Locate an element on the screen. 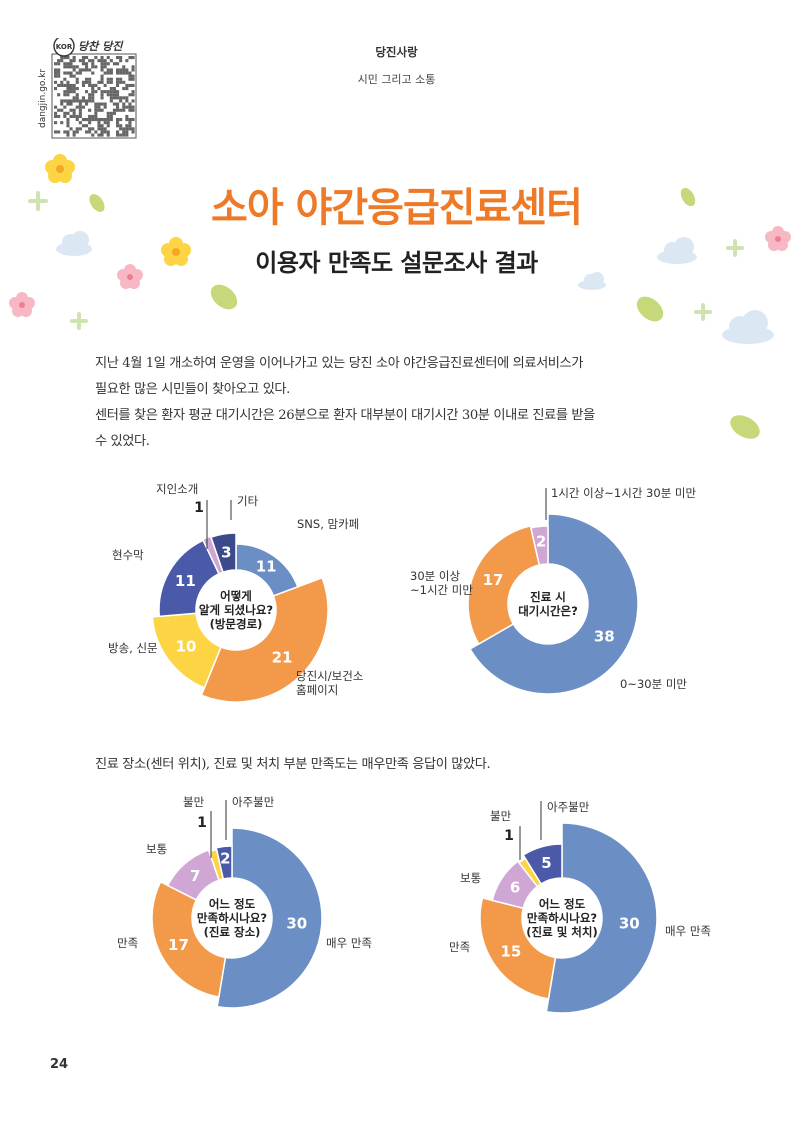  category-label: 현수막 is located at coordinates (128, 555).